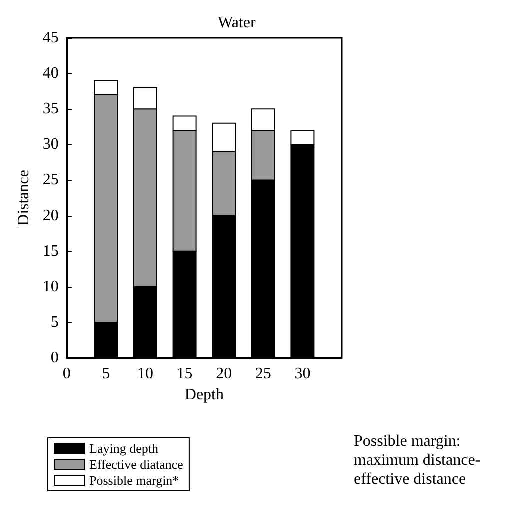  I want to click on chart-title: Water, so click(237, 23).